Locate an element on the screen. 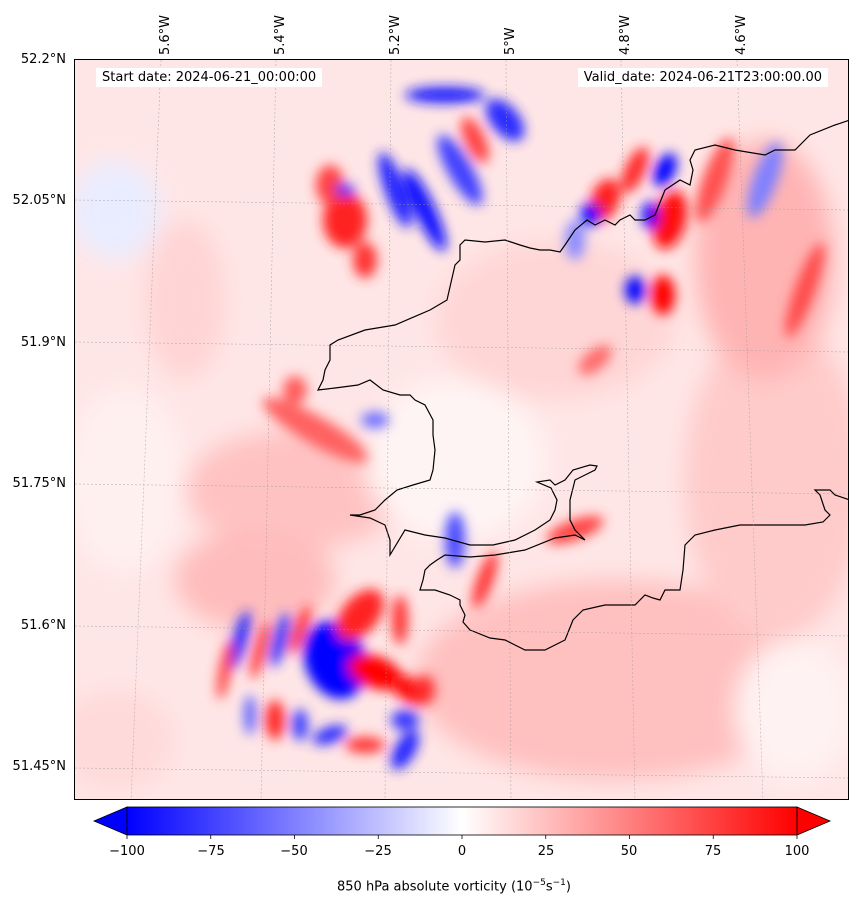 This screenshot has height=908, width=859. valid-date-label: Valid_date: 2024-06-21T23:00:00.00 is located at coordinates (702, 77).